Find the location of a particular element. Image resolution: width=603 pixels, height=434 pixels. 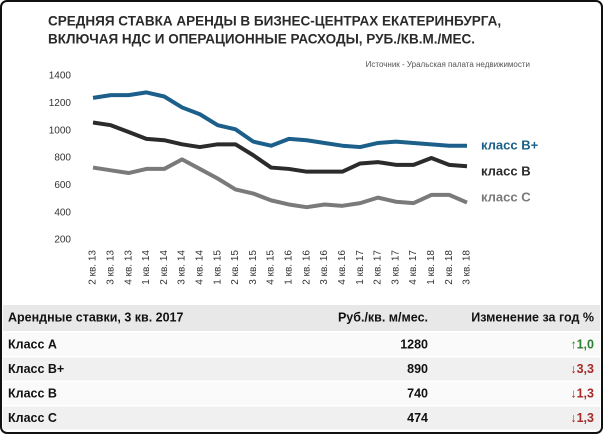

row-name: Класс В+ is located at coordinates (36, 369).